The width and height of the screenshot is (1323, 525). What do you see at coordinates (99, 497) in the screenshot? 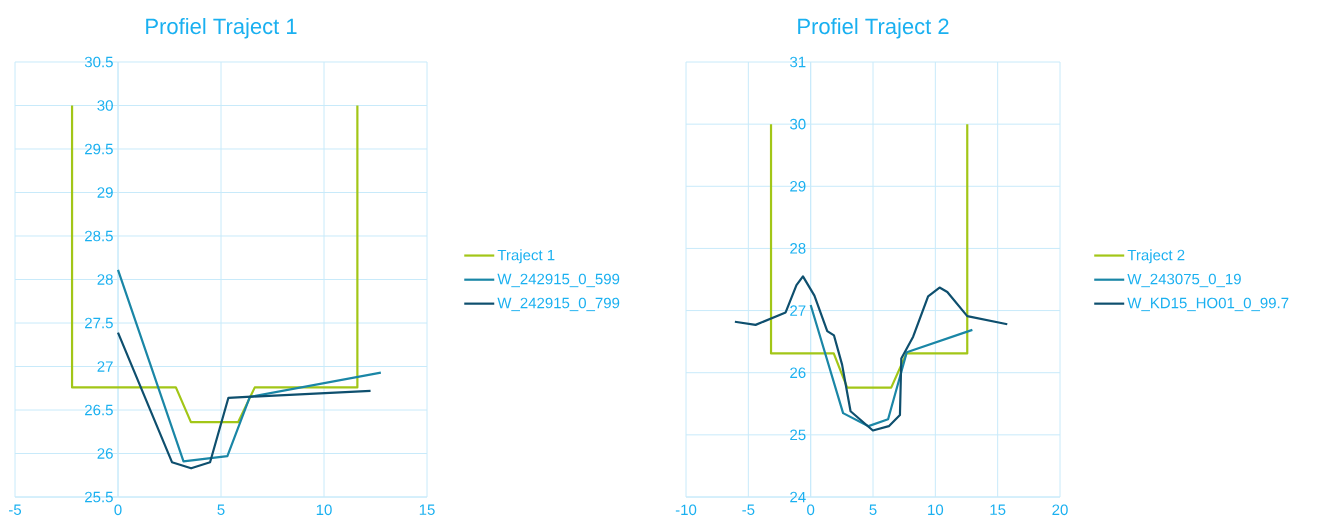
I see `y-tick-label: 25.5` at bounding box center [99, 497].